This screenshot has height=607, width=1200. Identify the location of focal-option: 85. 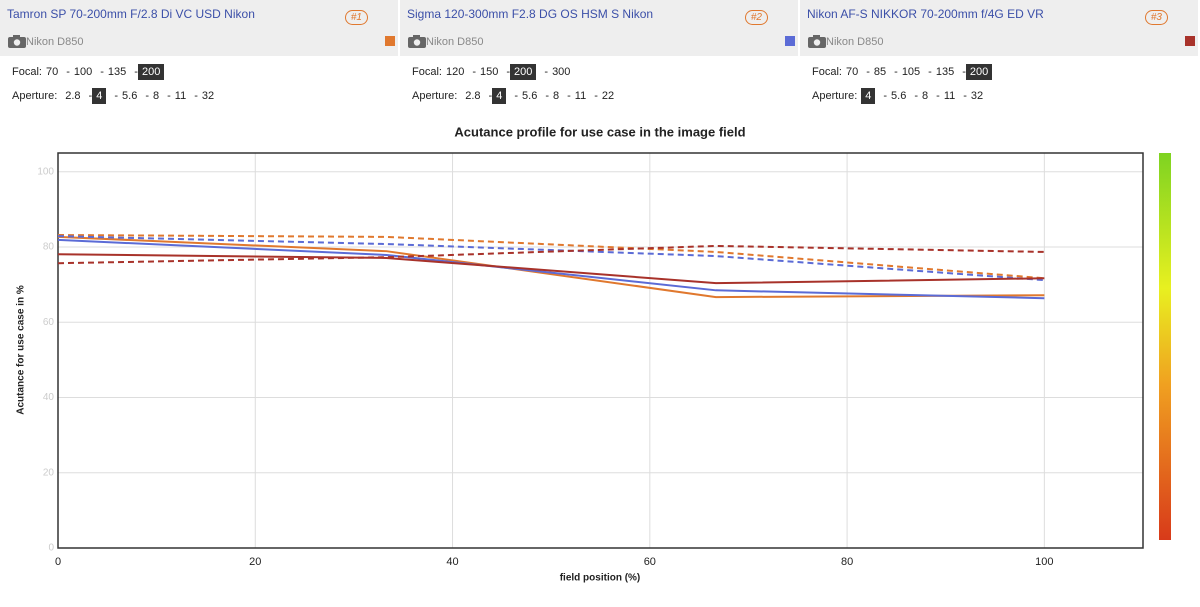
(876, 72).